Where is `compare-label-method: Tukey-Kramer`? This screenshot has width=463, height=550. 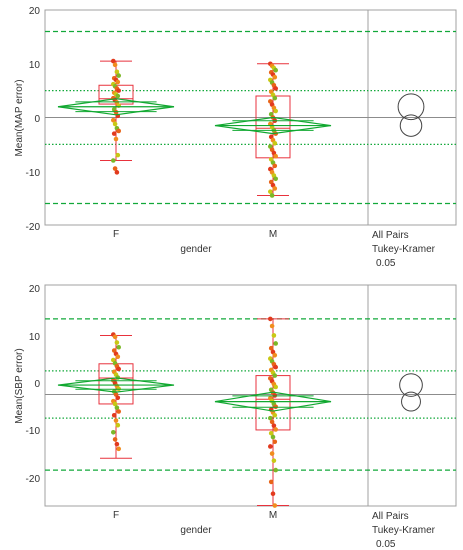
compare-label-method: Tukey-Kramer is located at coordinates (404, 249).